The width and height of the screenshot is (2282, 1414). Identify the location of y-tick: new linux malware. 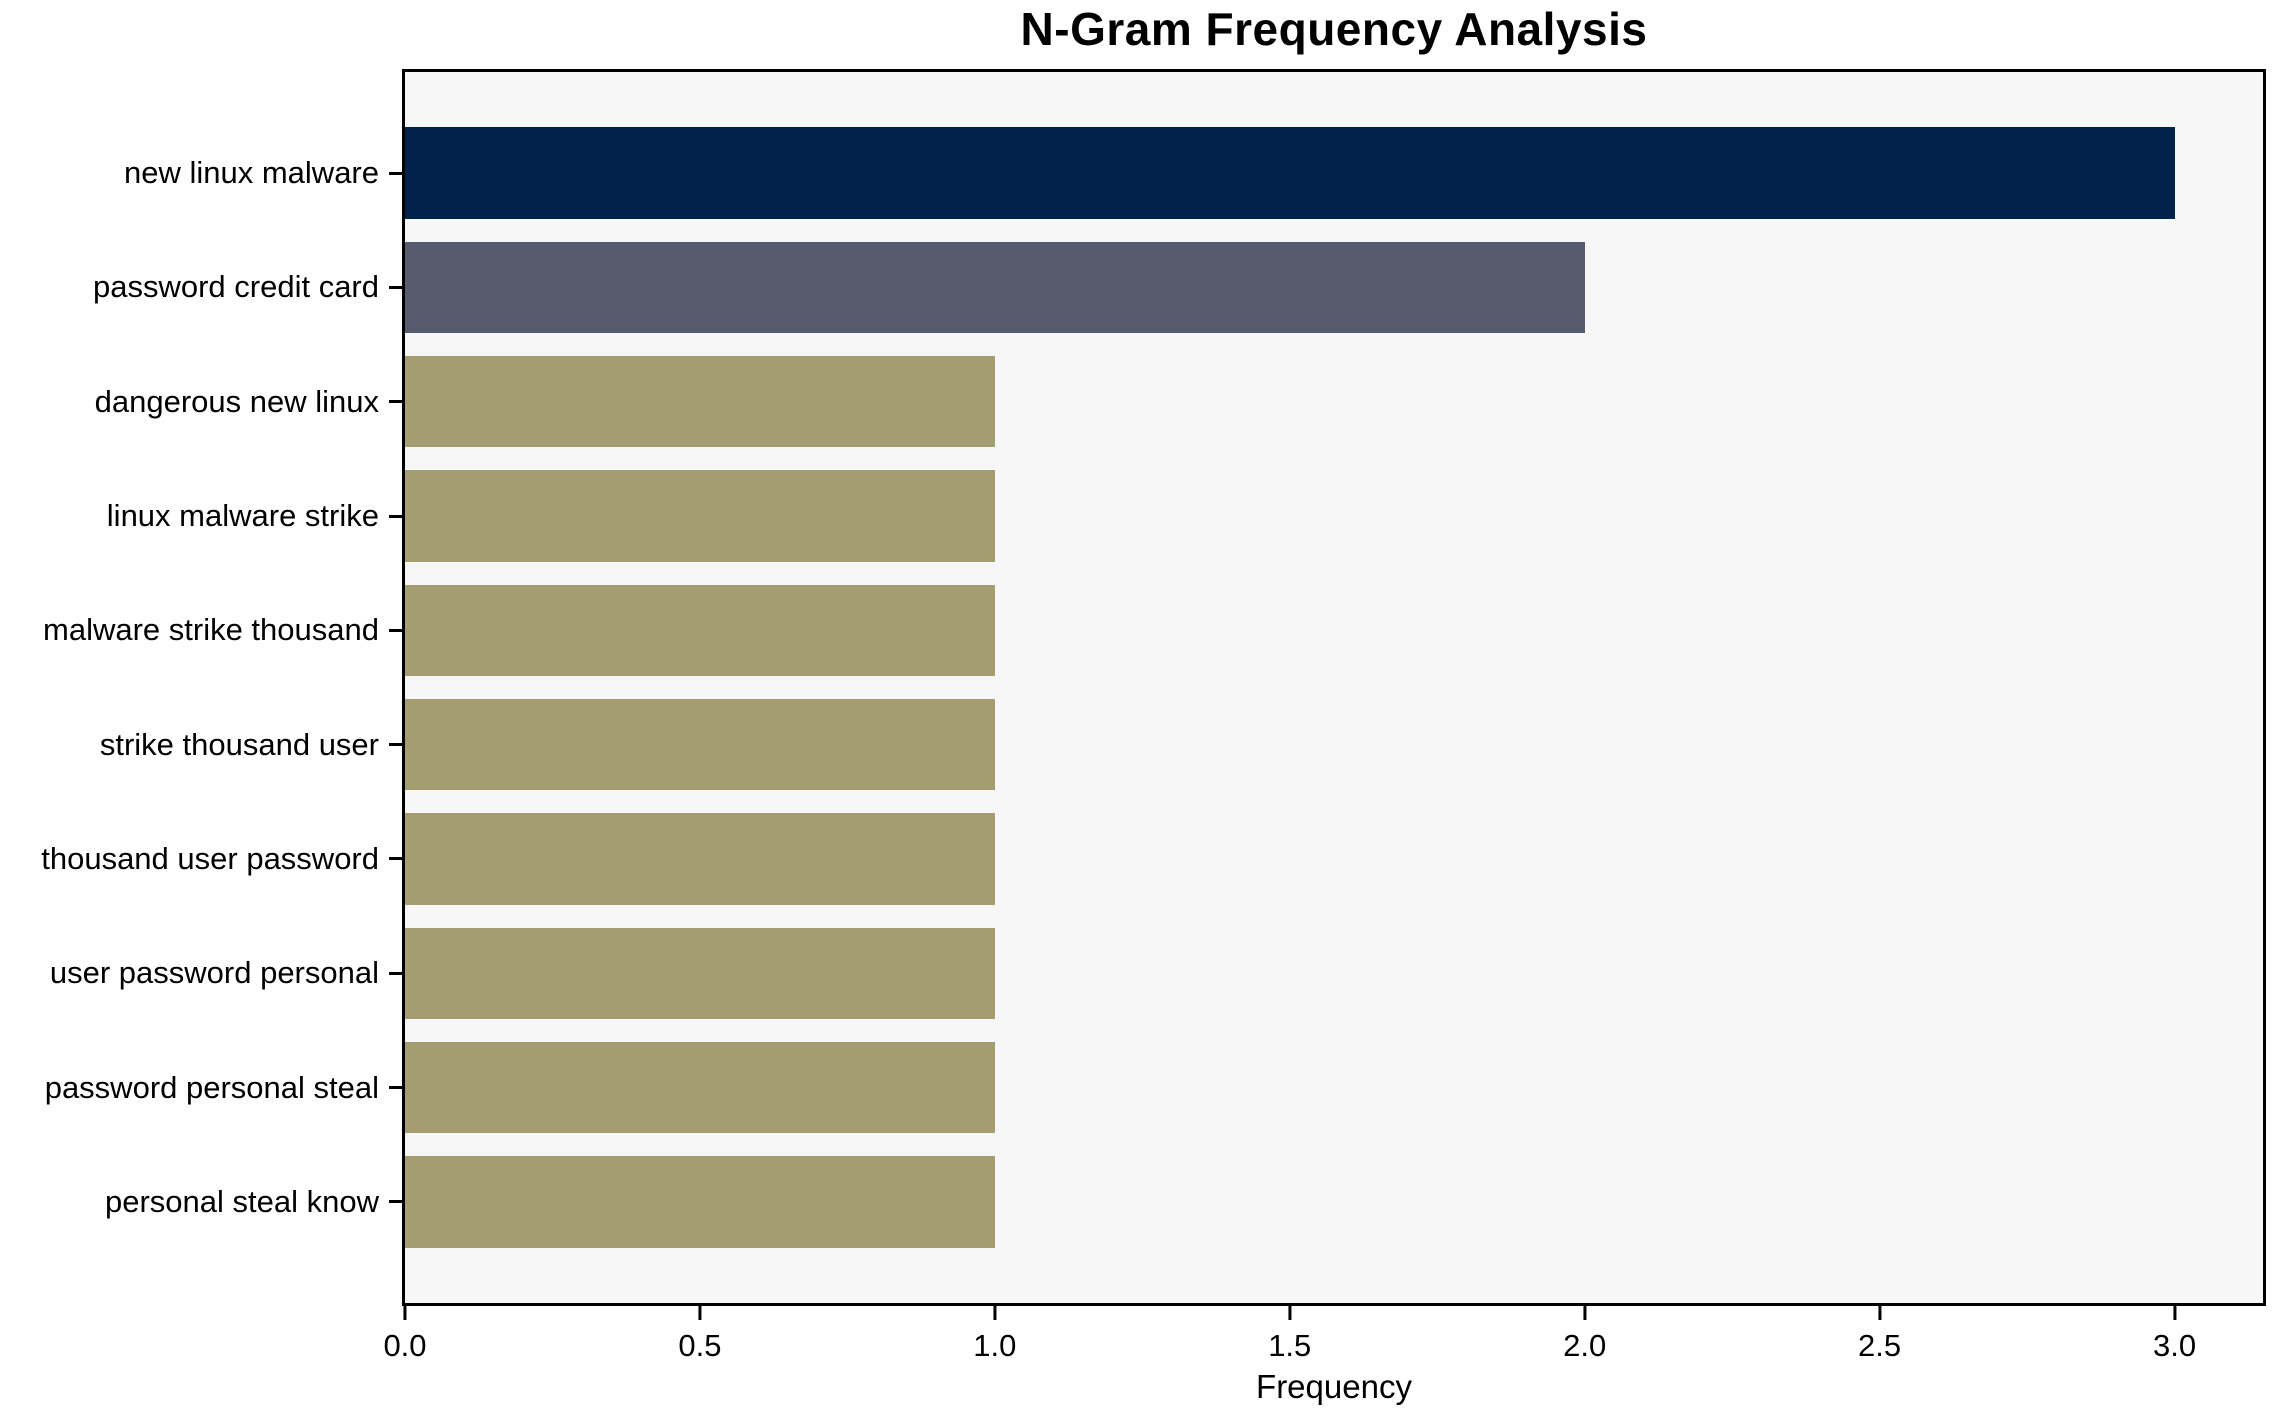
(201, 173).